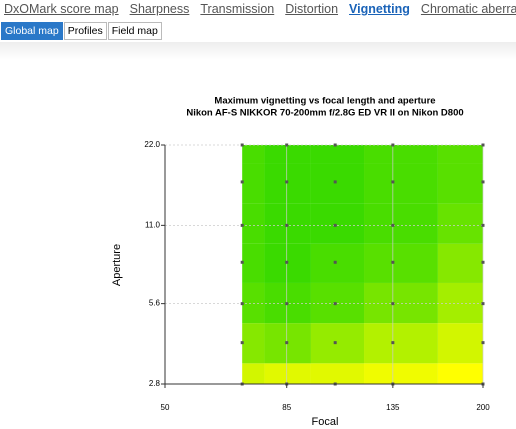 The image size is (516, 429). What do you see at coordinates (61, 9) in the screenshot?
I see `nav-tab: DxOMark score map` at bounding box center [61, 9].